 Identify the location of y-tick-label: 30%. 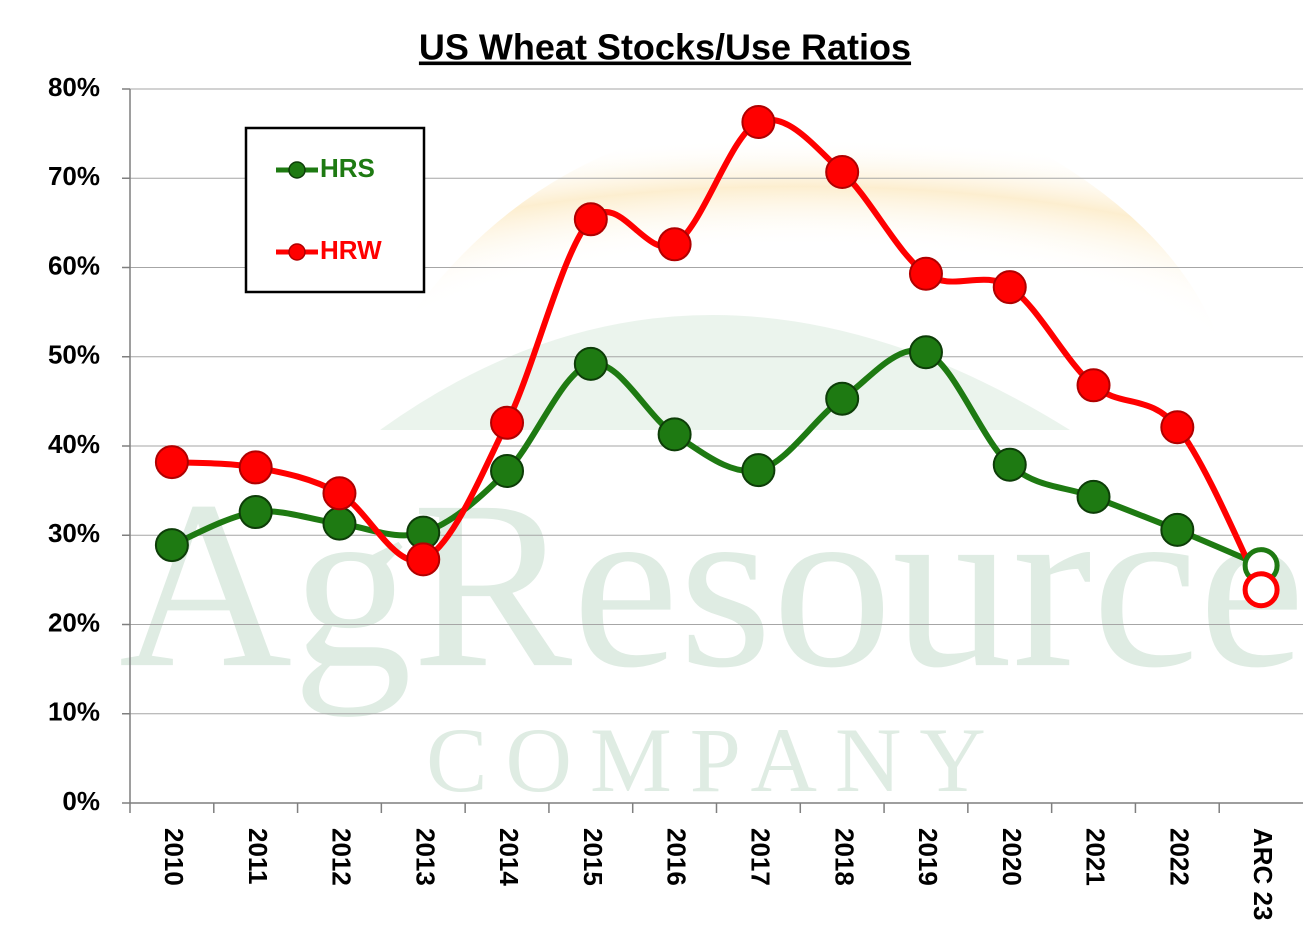
(74, 533).